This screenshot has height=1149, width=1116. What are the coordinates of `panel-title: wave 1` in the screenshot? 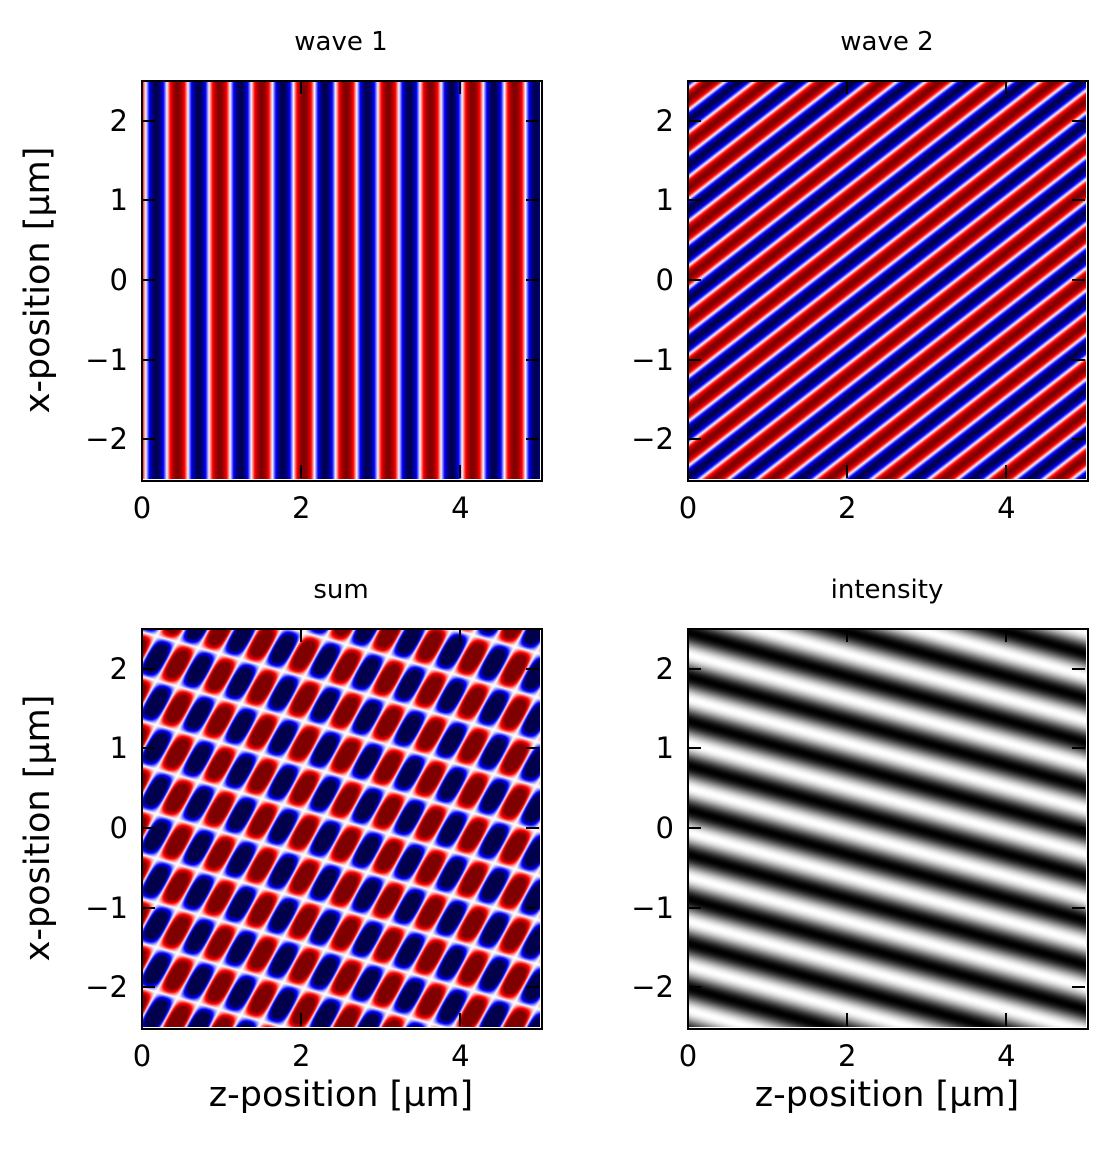 It's located at (341, 42).